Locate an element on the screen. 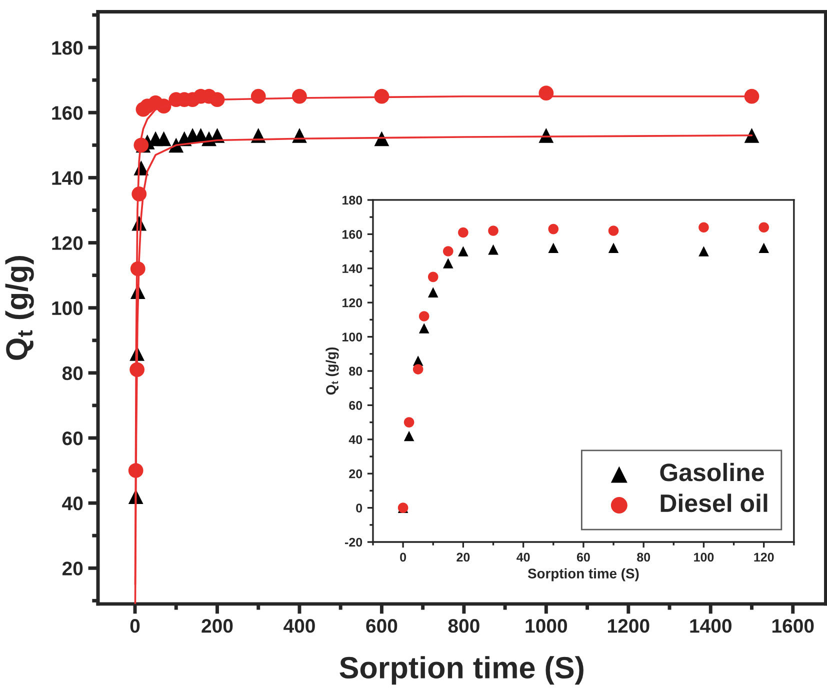 The height and width of the screenshot is (691, 827). x-tick-label: 20 is located at coordinates (463, 557).